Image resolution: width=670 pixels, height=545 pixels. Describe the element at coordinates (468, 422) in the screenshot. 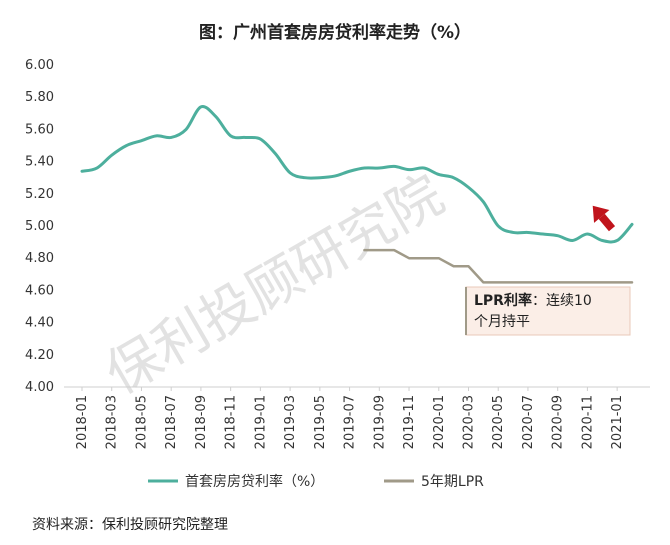

I see `x-tick-label: 2020-03` at that location.